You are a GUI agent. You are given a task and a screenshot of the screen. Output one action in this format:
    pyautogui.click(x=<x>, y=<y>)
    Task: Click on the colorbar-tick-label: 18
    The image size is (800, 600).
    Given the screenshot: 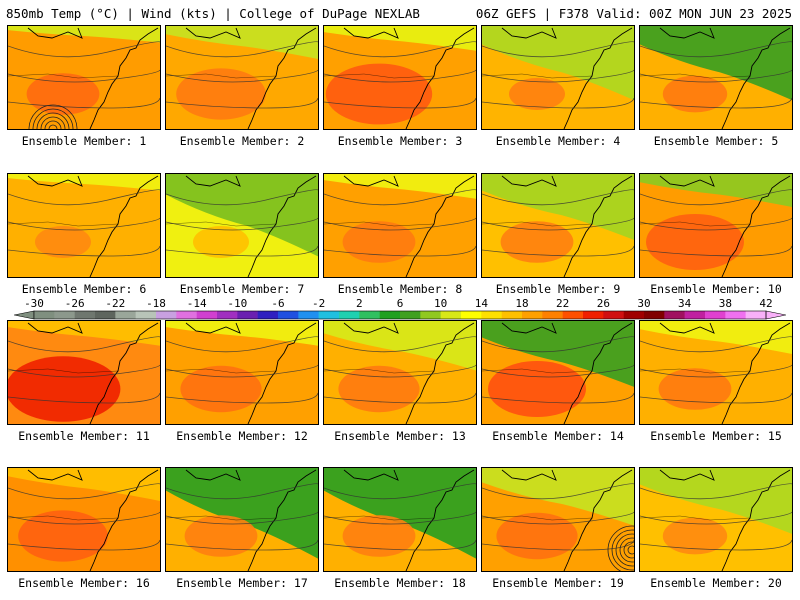 What is the action you would take?
    pyautogui.click(x=521, y=303)
    